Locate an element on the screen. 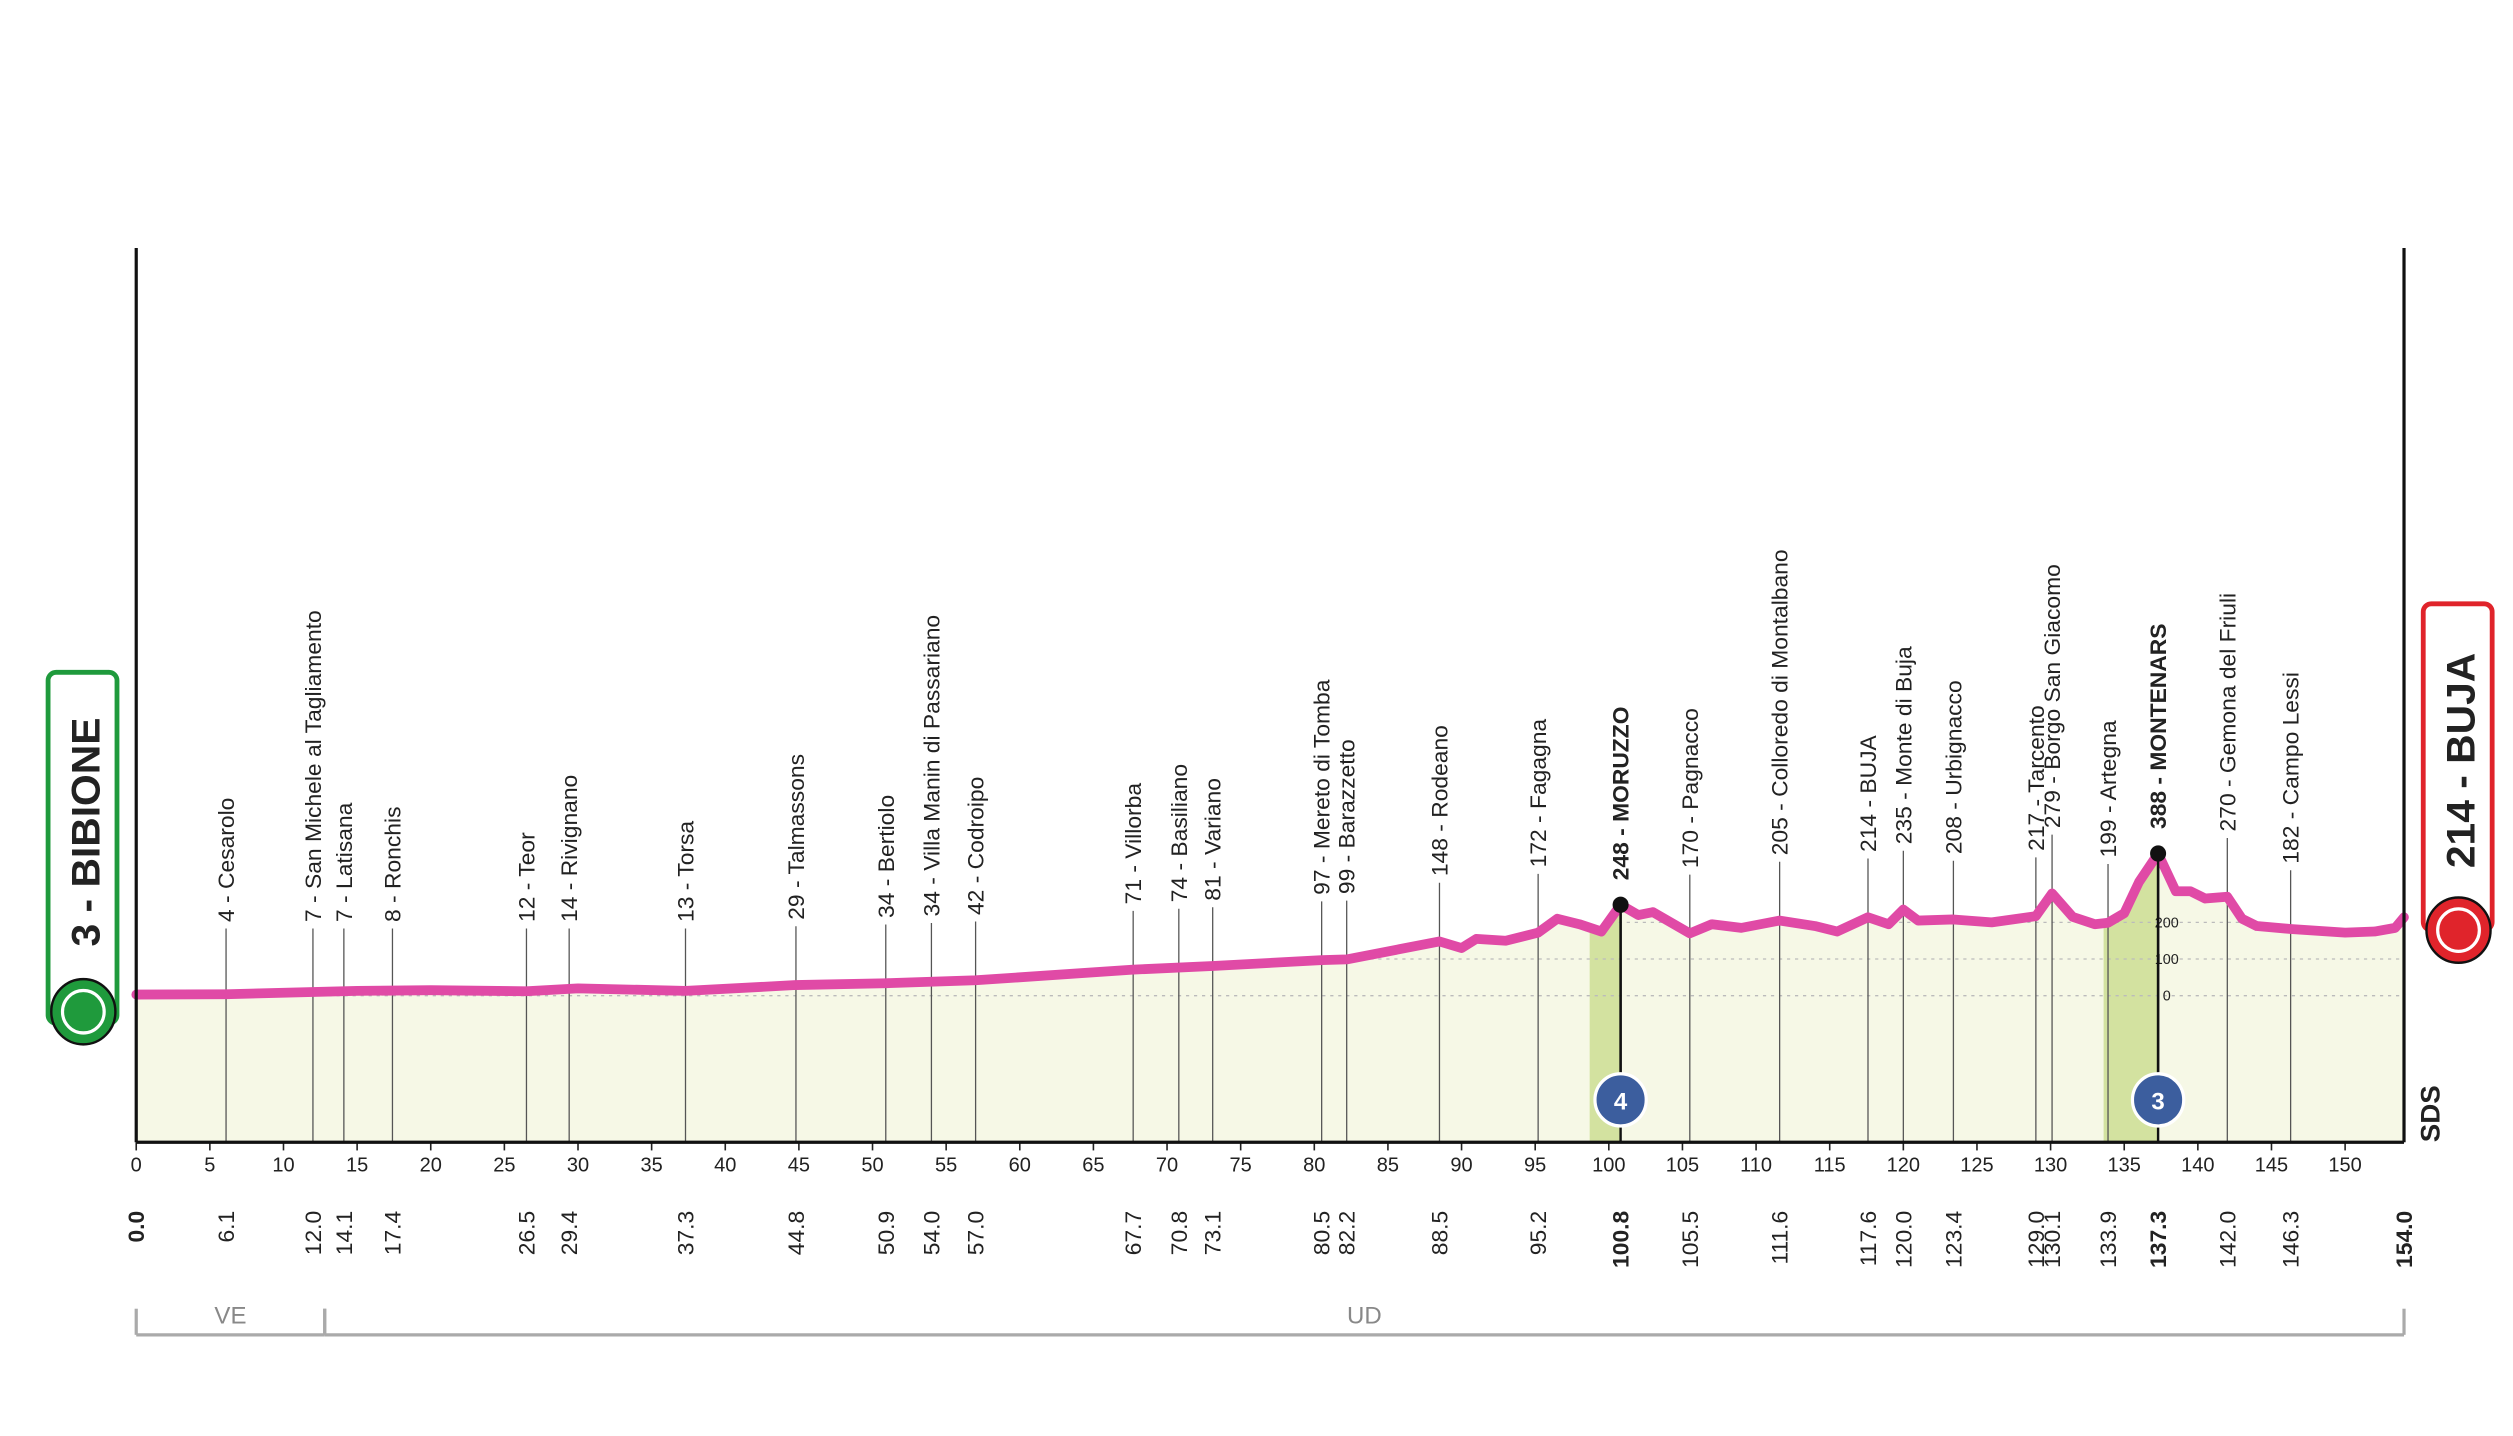 This screenshot has height=1436, width=2513. town-label: 214 - BUJA is located at coordinates (1868, 793).